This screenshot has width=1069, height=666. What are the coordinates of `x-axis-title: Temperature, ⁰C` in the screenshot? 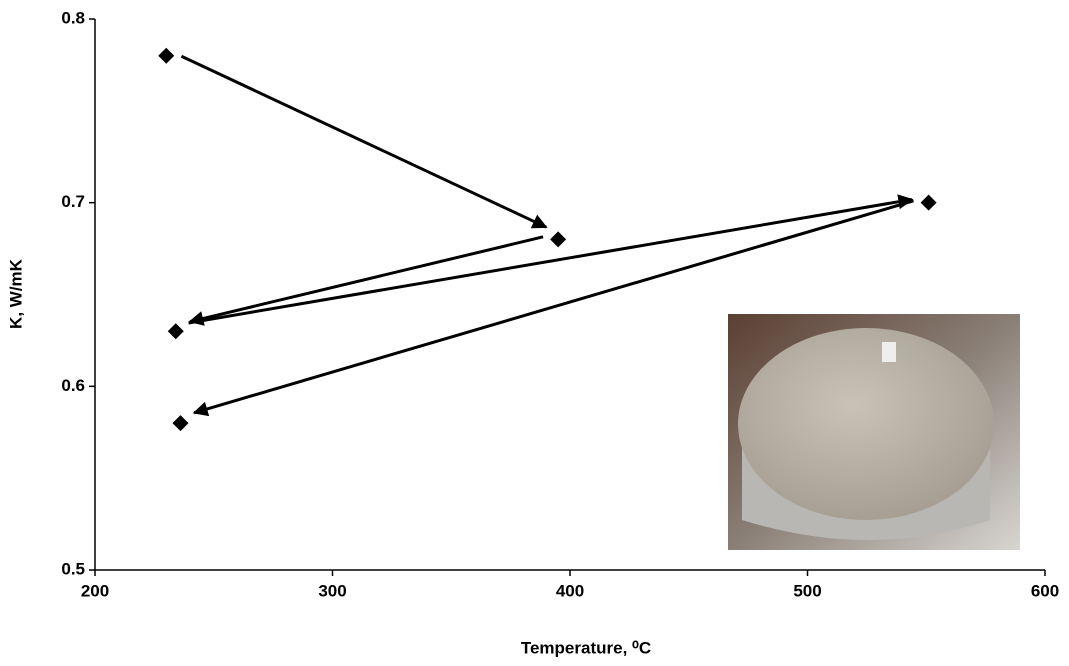 It's located at (586, 647).